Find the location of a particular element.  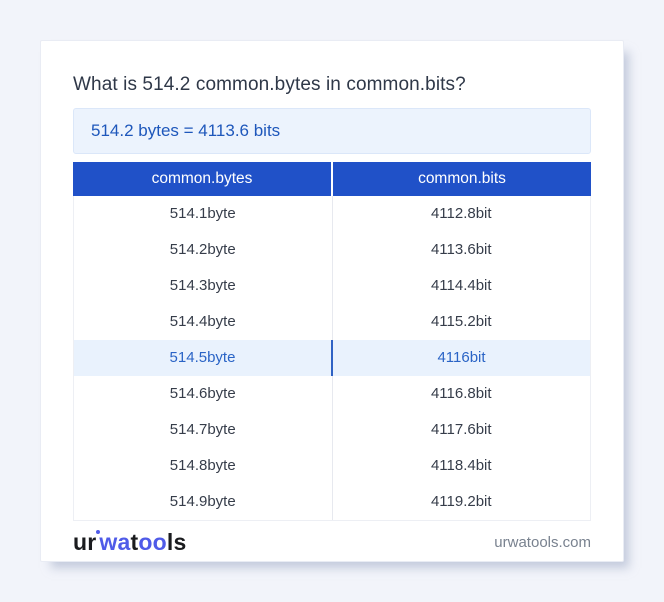

table-row: 514.9byte 4119.2bit is located at coordinates (332, 502).